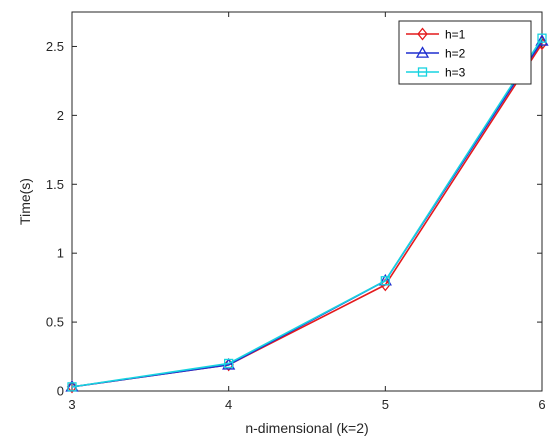 This screenshot has width=550, height=444. What do you see at coordinates (71, 404) in the screenshot?
I see `x-tick-label: 3` at bounding box center [71, 404].